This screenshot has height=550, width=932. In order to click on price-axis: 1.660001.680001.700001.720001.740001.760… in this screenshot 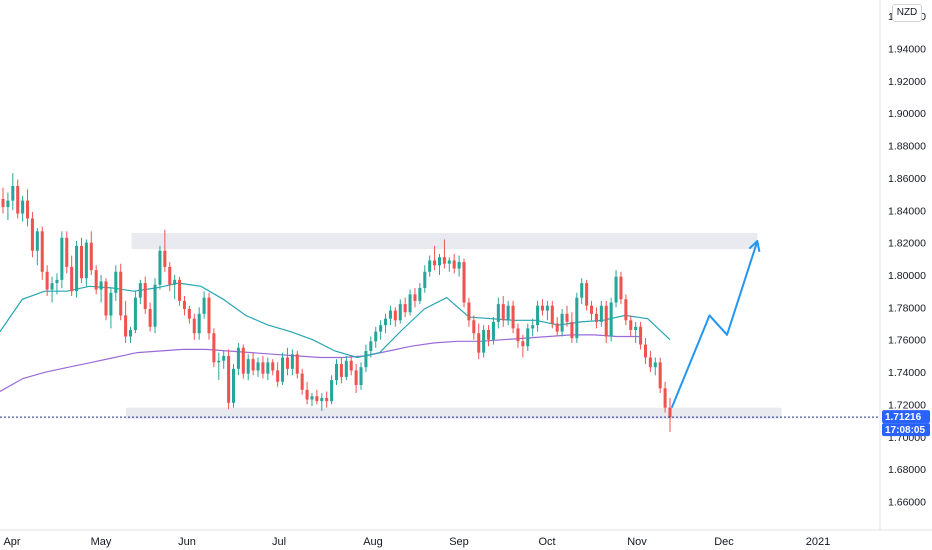, I will do `click(902, 265)`.